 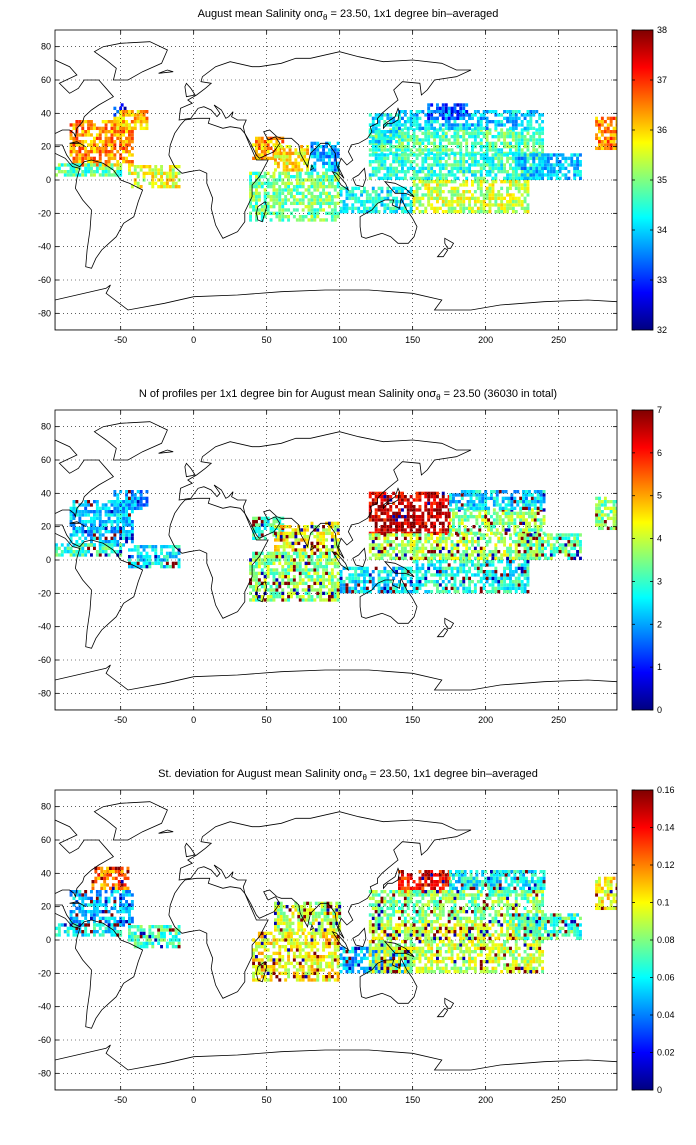 I want to click on coastline, so click(x=336, y=307).